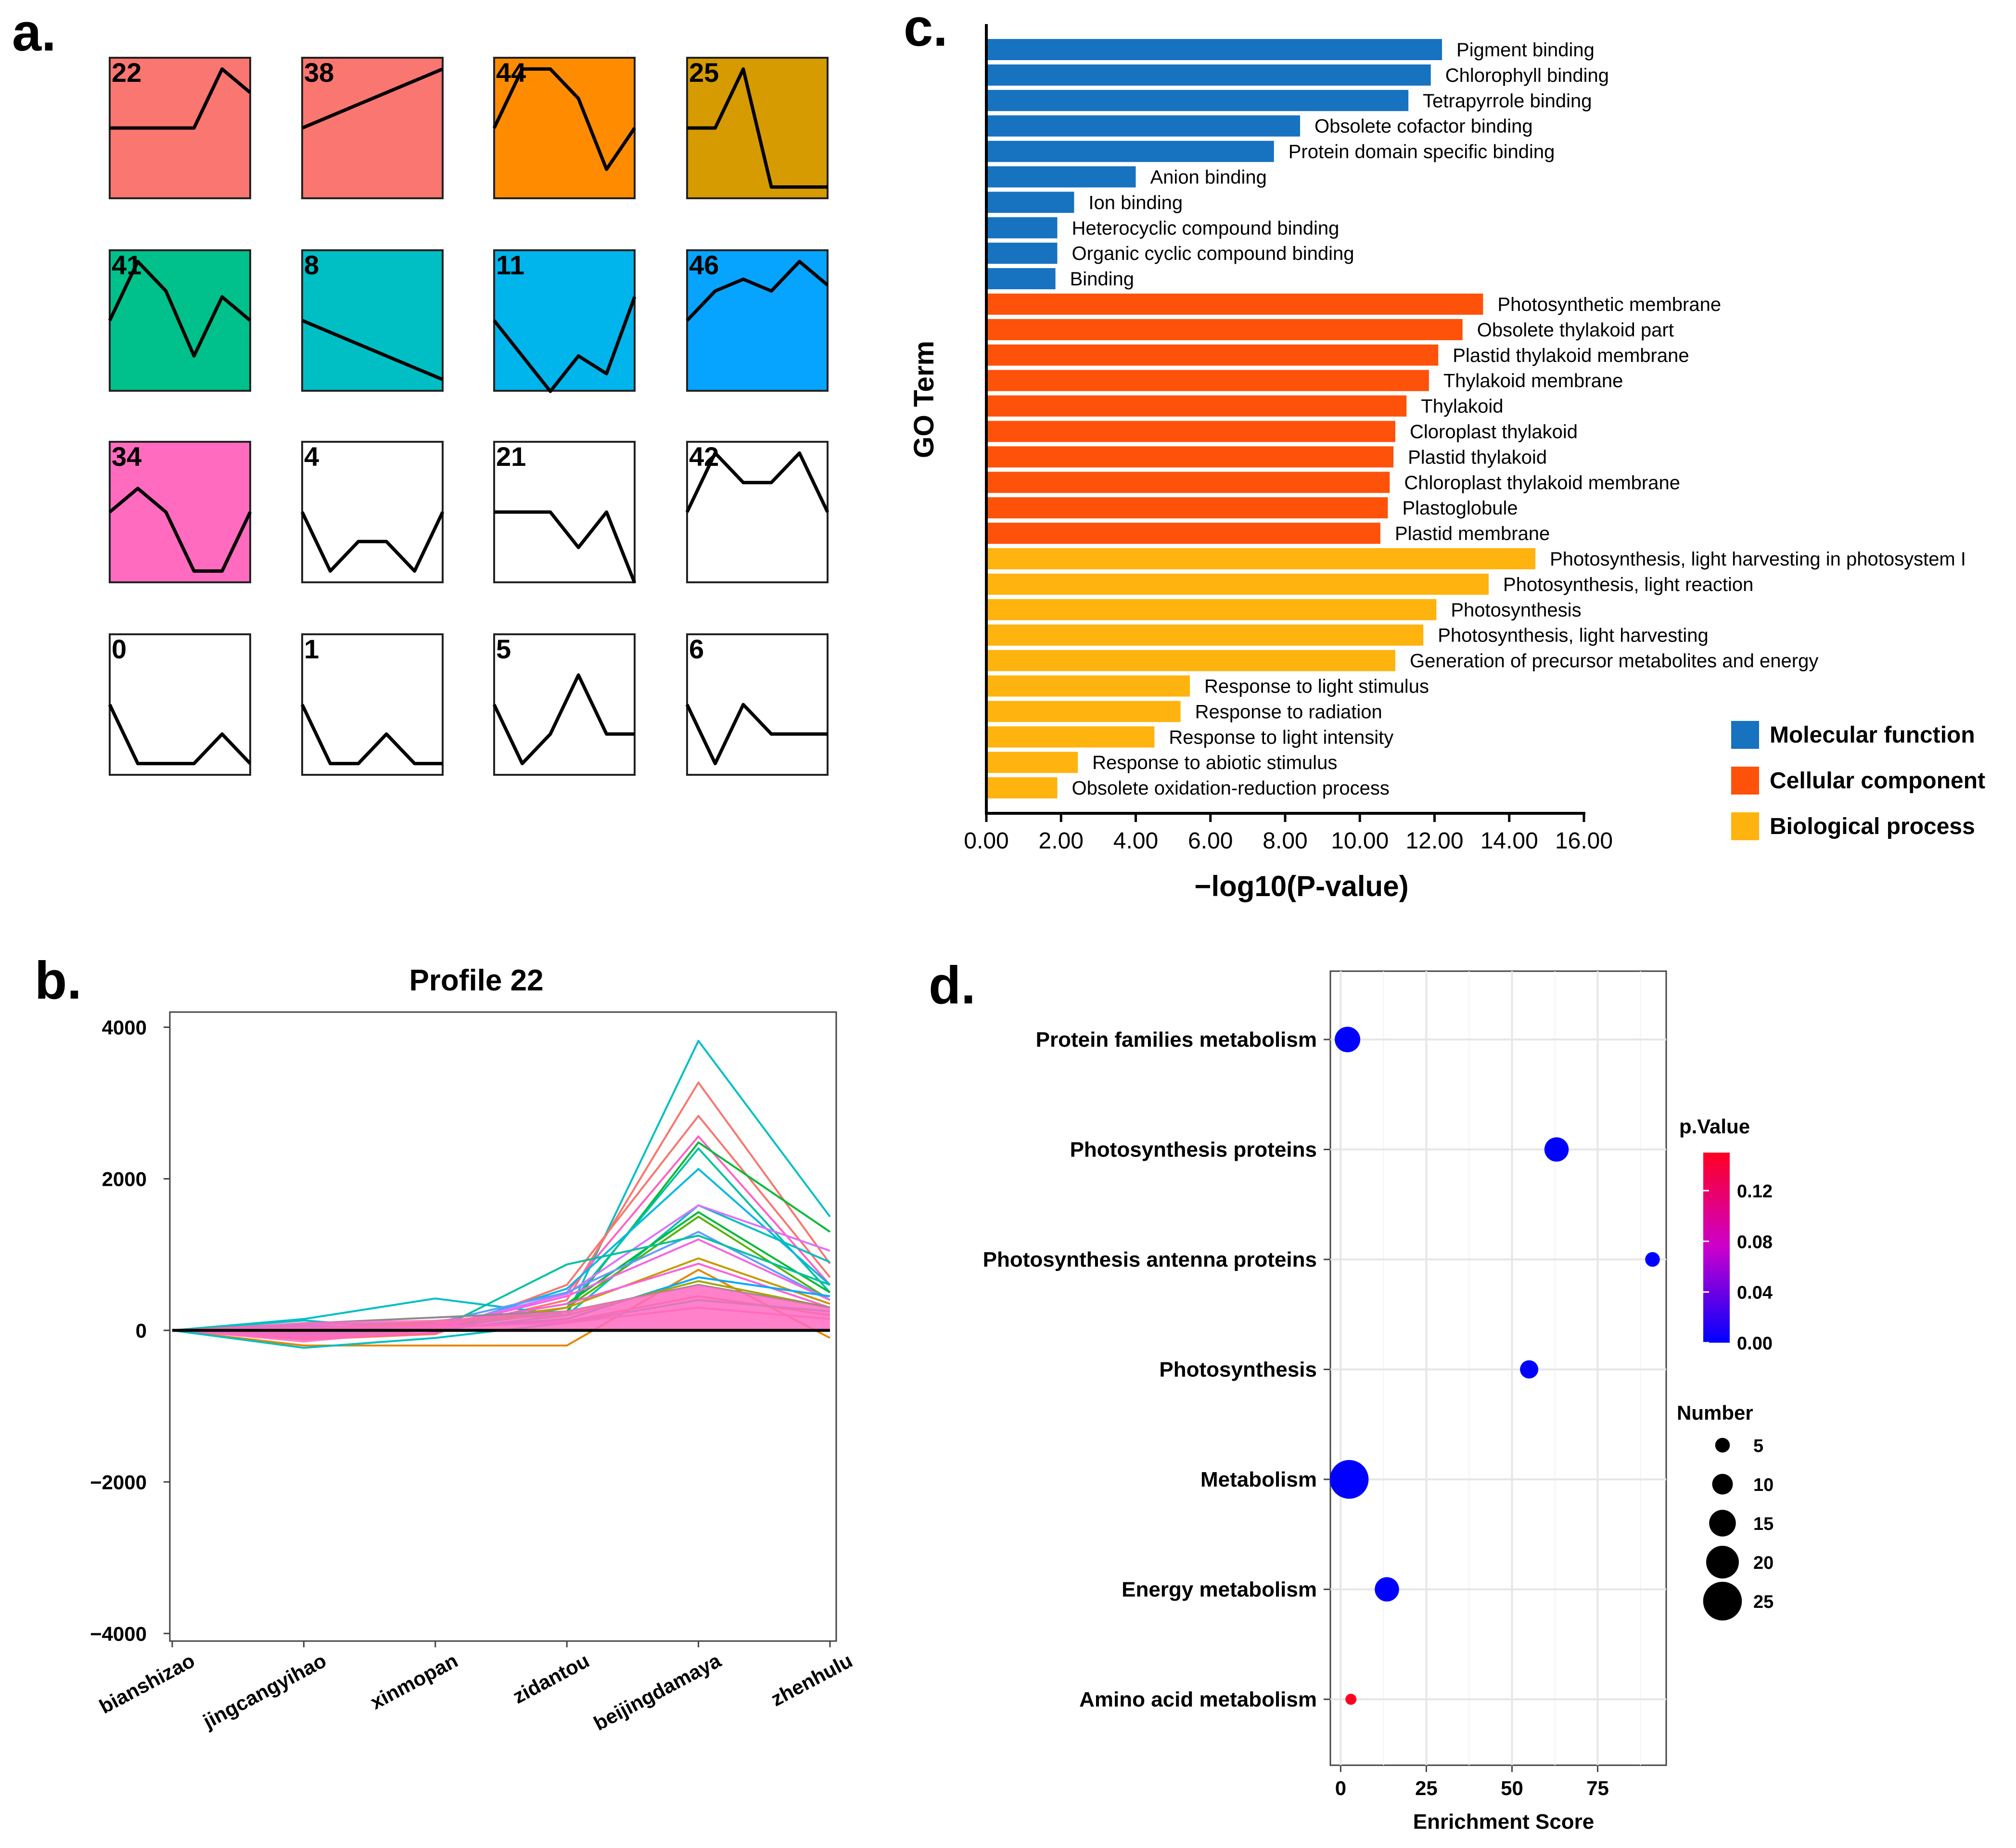 This screenshot has height=1848, width=2016. What do you see at coordinates (1763, 1524) in the screenshot?
I see `size-legend-label: 15` at bounding box center [1763, 1524].